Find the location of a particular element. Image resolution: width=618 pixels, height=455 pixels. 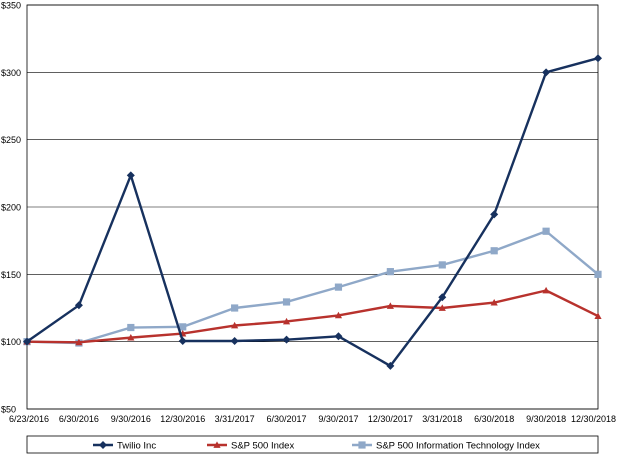

x-tick-label: 12/30/2018 is located at coordinates (593, 419).